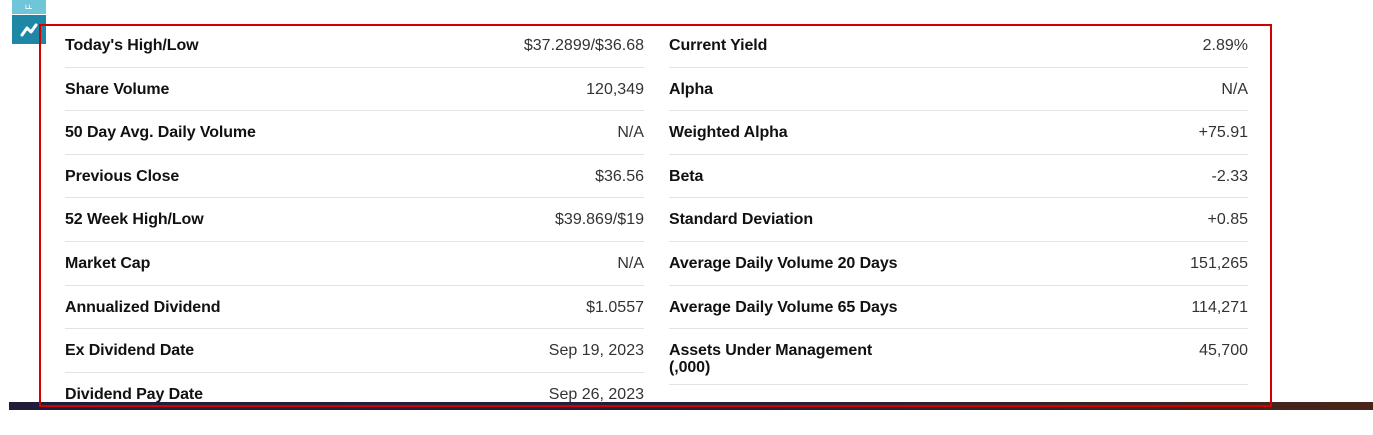  Describe the element at coordinates (354, 46) in the screenshot. I see `stat-row-todays-high-low: Today's High/Low $37.2899/$36.68` at that location.